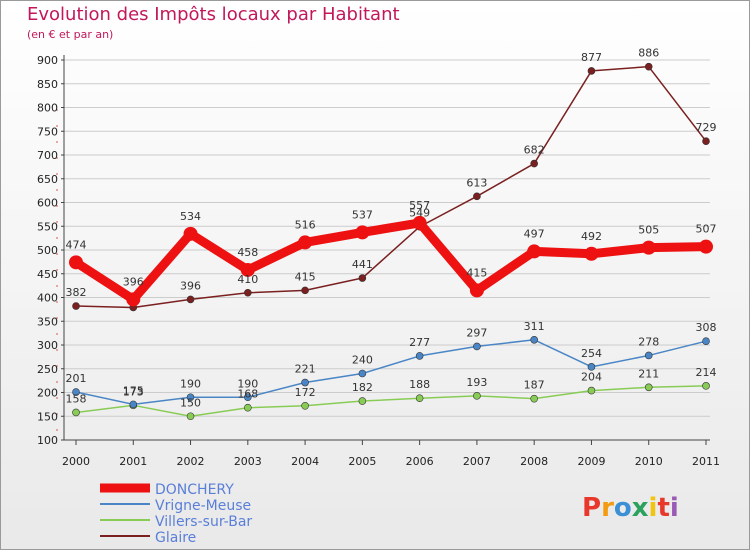 Image resolution: width=750 pixels, height=550 pixels. What do you see at coordinates (47, 416) in the screenshot?
I see `y-tick-label: 150` at bounding box center [47, 416].